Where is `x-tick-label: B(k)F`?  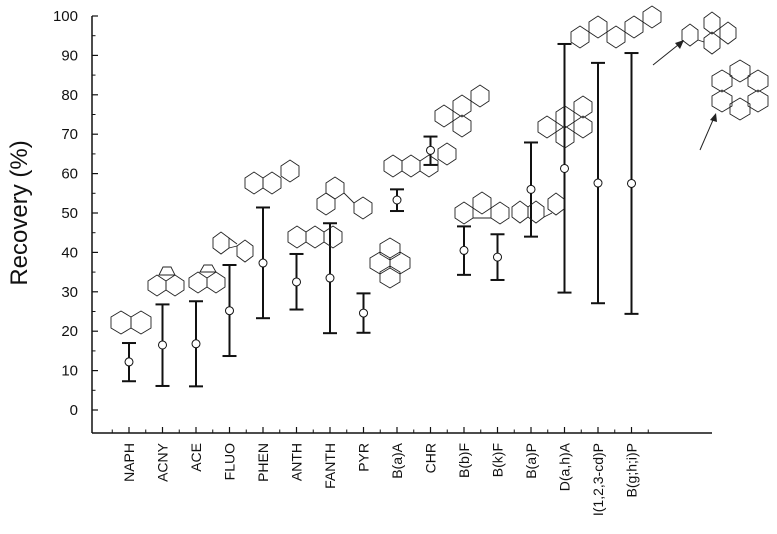 x-tick-label: B(k)F is located at coordinates (498, 460).